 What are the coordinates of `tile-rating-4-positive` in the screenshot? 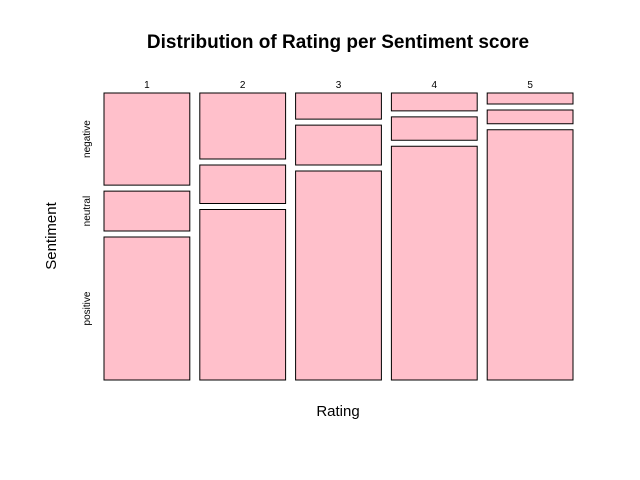 It's located at (434, 263).